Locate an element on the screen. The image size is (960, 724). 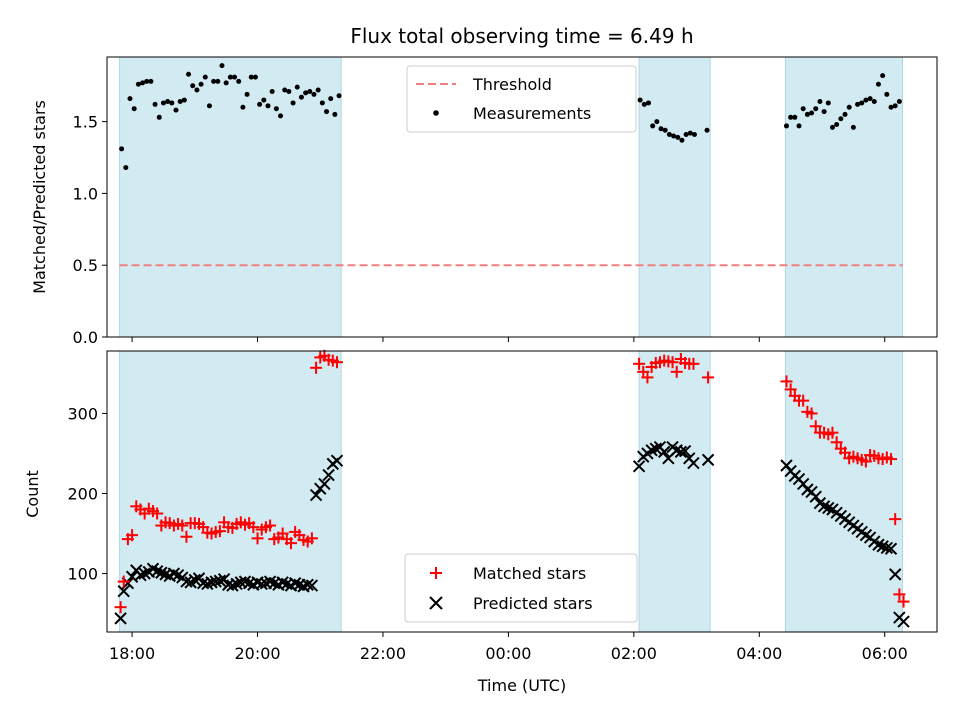
bottom-legend: Matched stars Predicted stars is located at coordinates (521, 588).